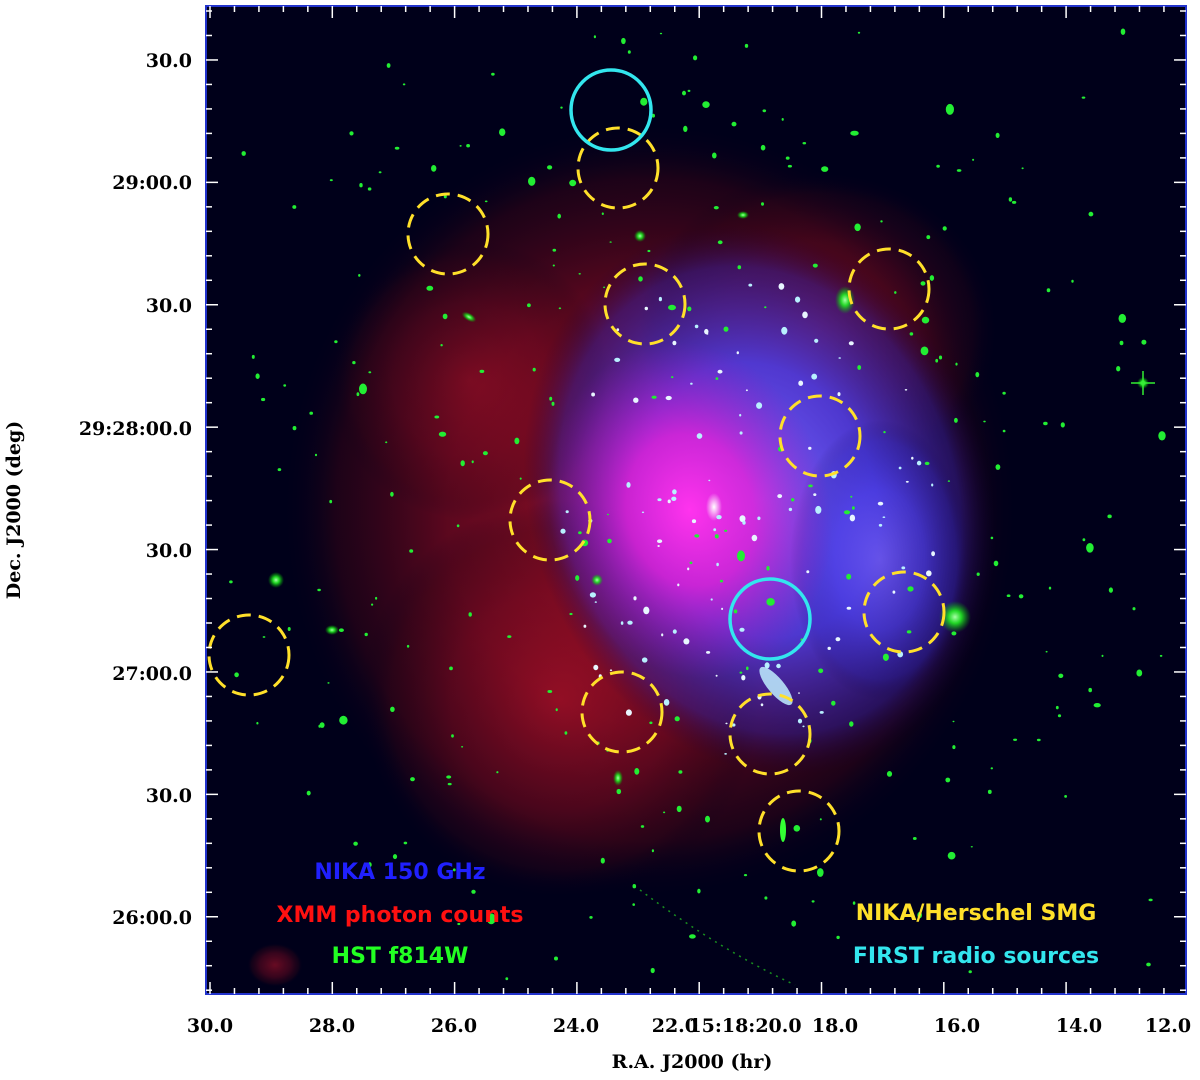 Image resolution: width=1200 pixels, height=1080 pixels. I want to click on smg-circle, so click(820, 436).